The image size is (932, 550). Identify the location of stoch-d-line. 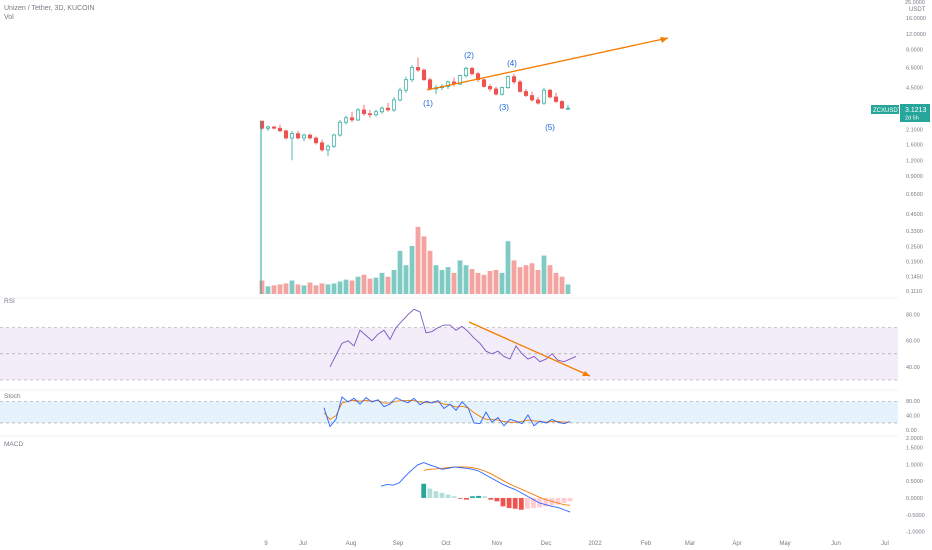
(446, 411).